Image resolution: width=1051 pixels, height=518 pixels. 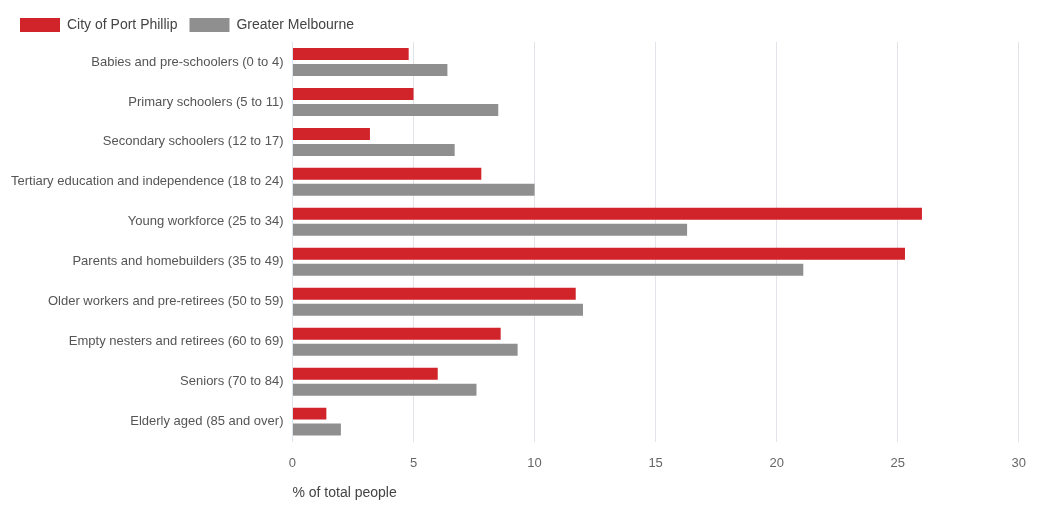 What do you see at coordinates (292, 462) in the screenshot?
I see `x-tick-label: 0` at bounding box center [292, 462].